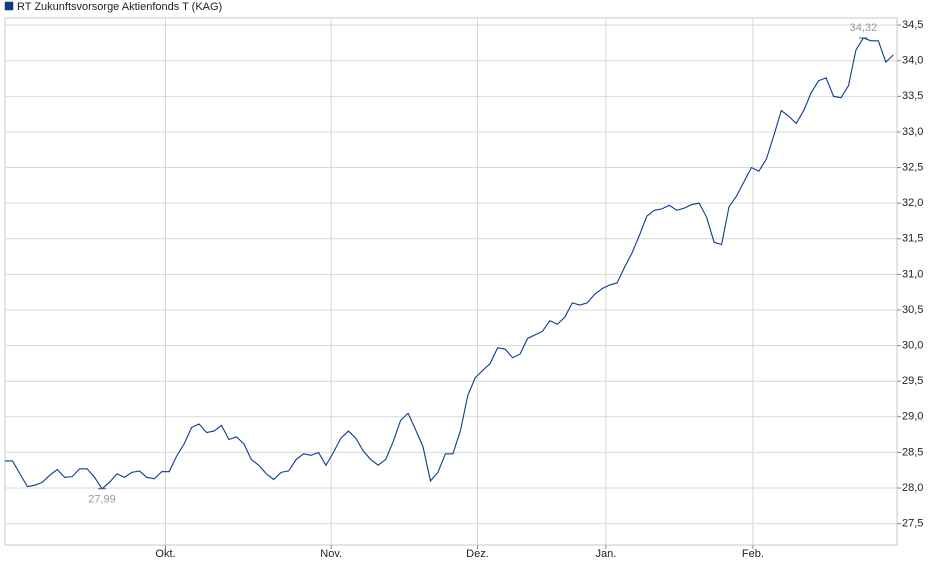  Describe the element at coordinates (331, 554) in the screenshot. I see `x-tick-label: Nov.` at that location.